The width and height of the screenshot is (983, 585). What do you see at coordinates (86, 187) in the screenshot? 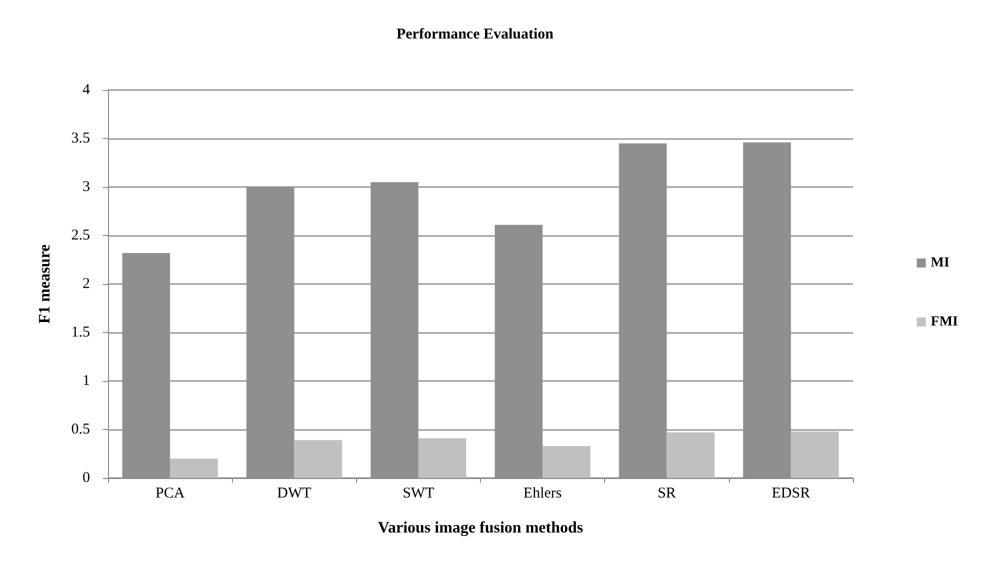
I see `y-tick-label: 3` at bounding box center [86, 187].